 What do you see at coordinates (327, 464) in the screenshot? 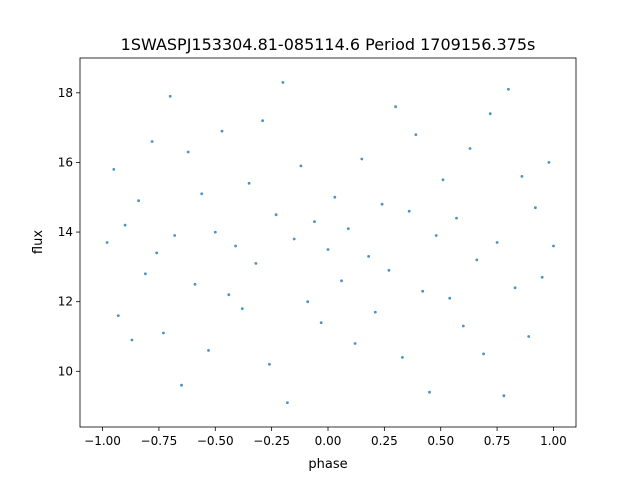
I see `x-axis-label: phase` at bounding box center [327, 464].